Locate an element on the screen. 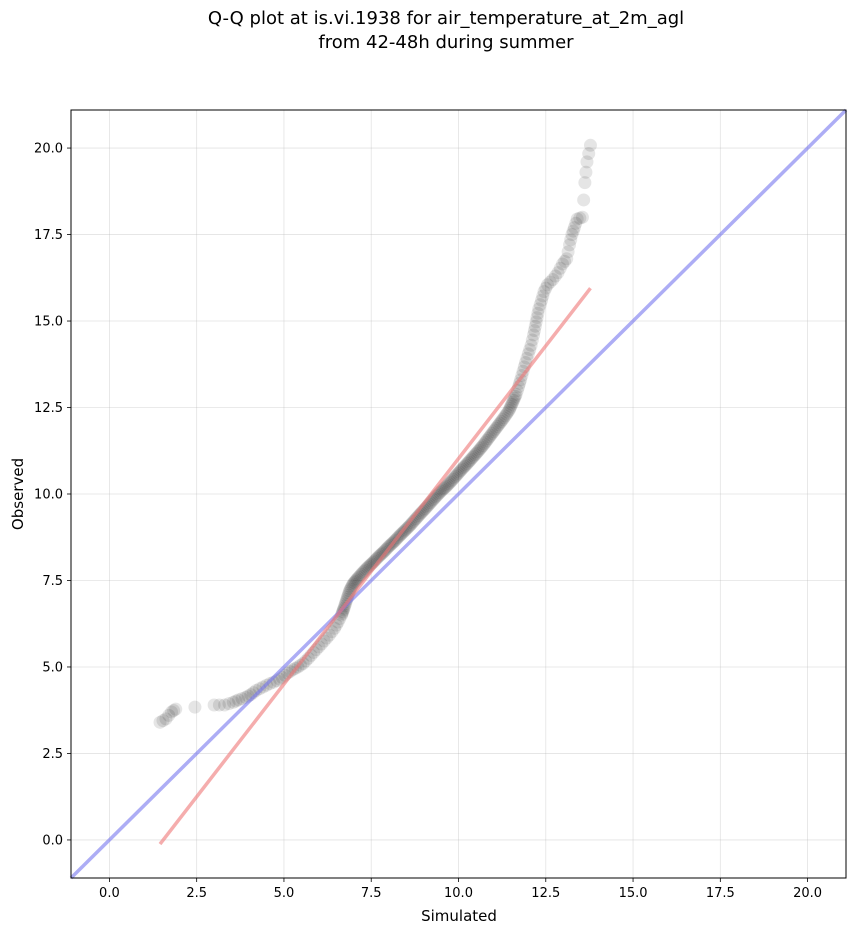 This screenshot has height=934, width=856. y-tick-label: 5.0 is located at coordinates (52, 667).